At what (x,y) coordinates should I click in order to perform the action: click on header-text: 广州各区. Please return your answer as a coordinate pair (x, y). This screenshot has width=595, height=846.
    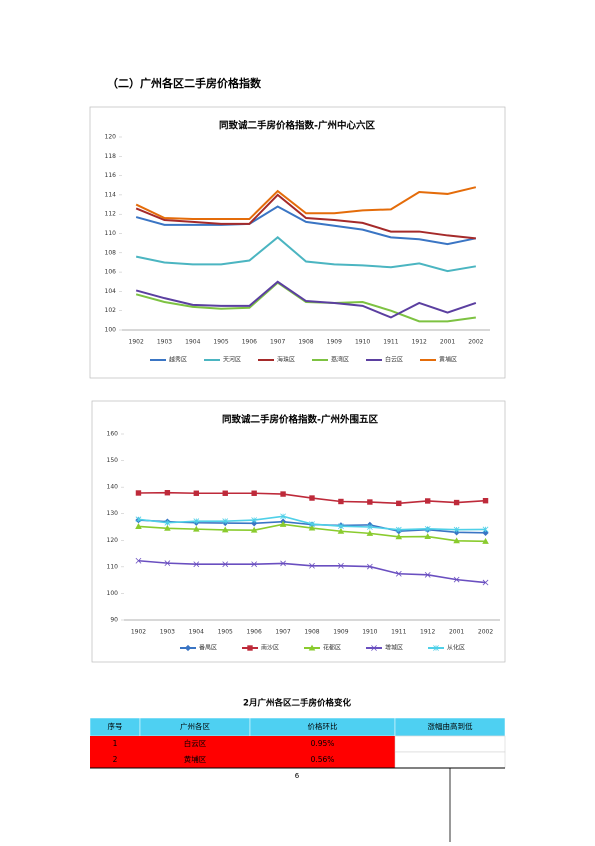
    Looking at the image, I should click on (195, 726).